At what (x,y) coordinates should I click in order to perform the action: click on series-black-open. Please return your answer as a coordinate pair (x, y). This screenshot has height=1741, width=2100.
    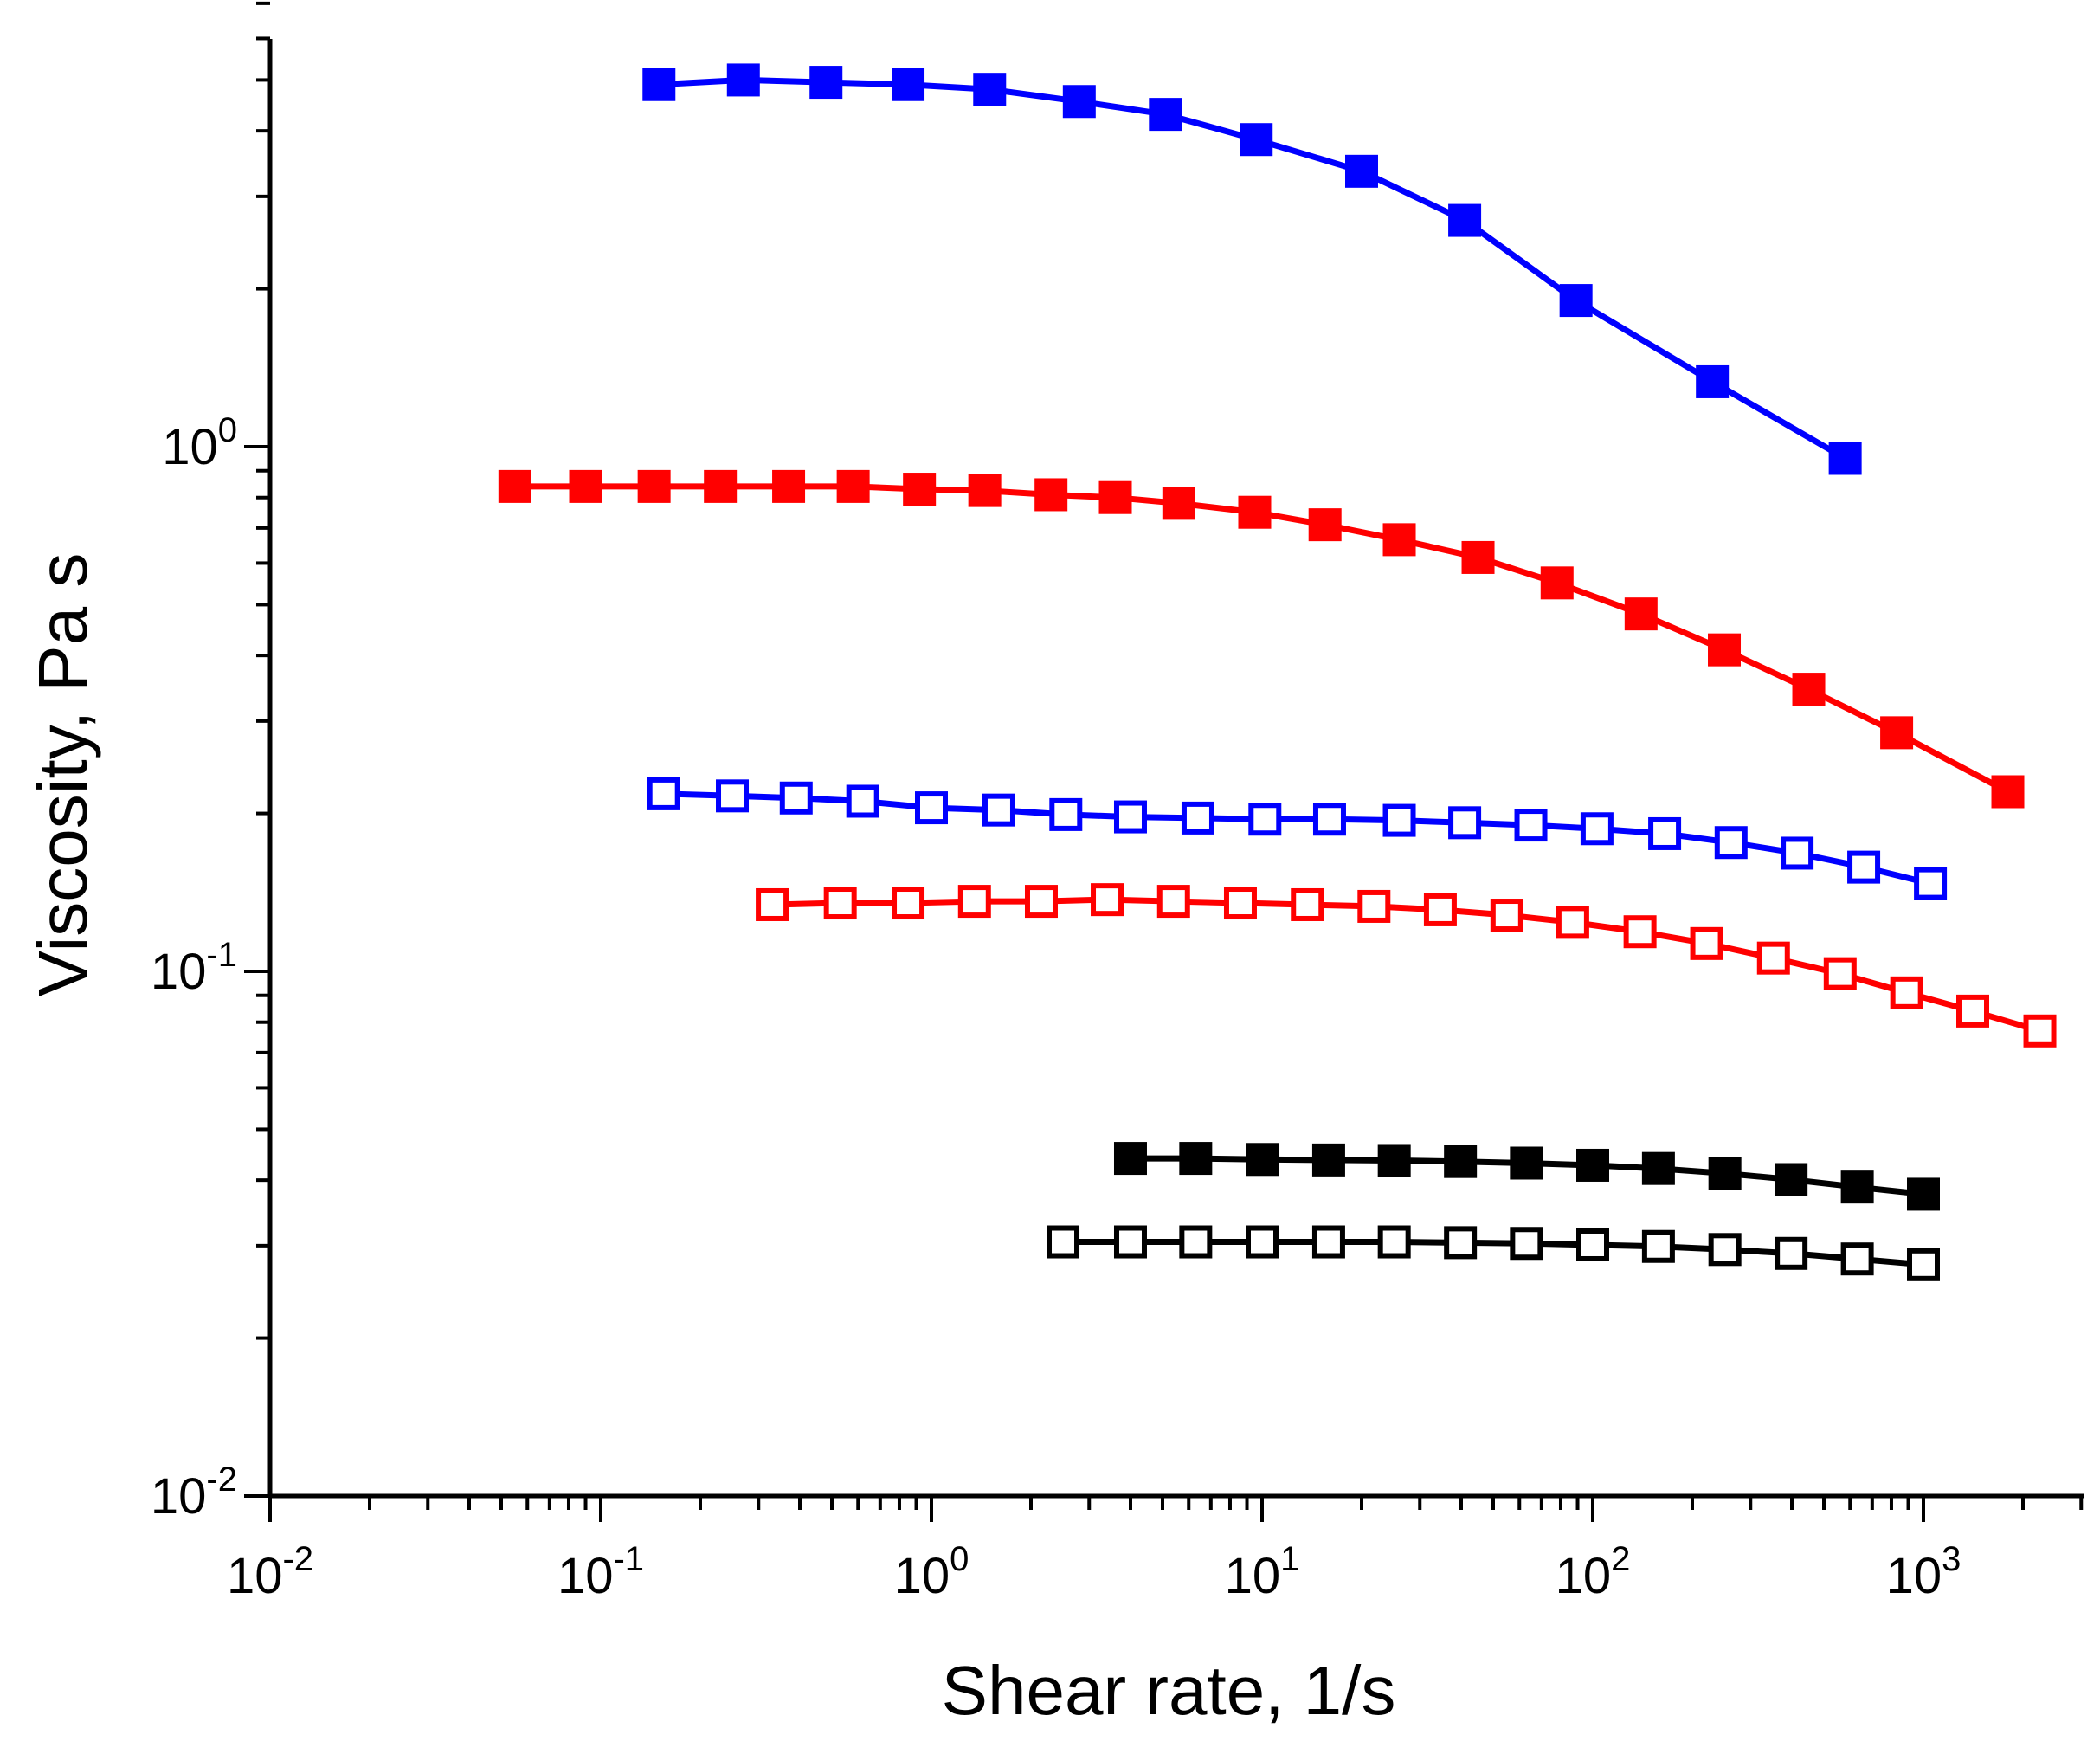
    Looking at the image, I should click on (1493, 1253).